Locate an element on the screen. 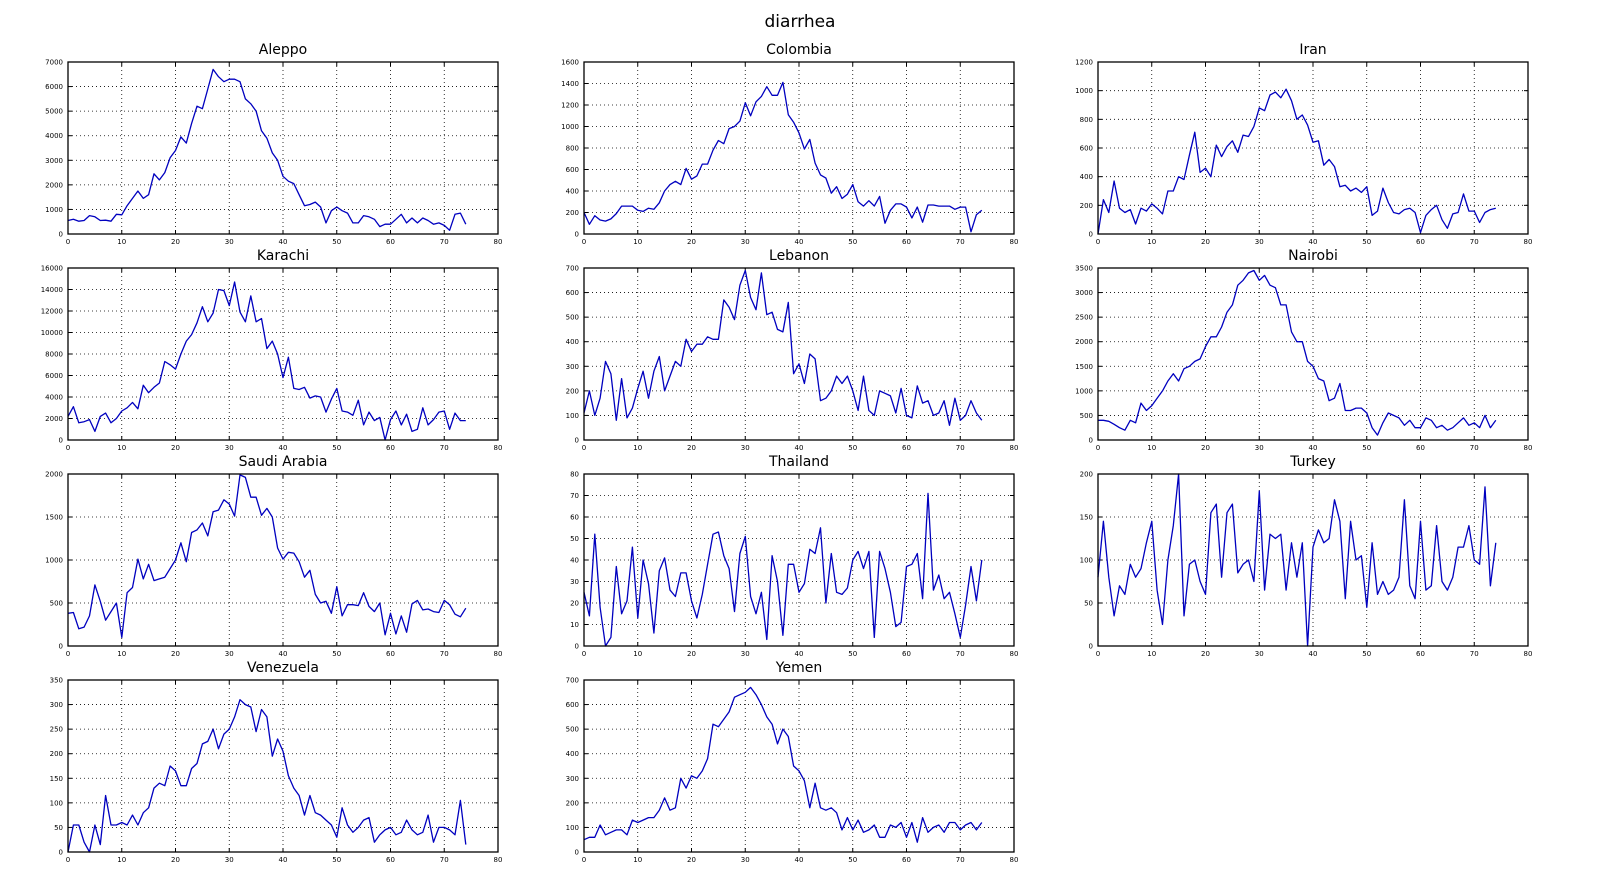  y-tick-label: 800 is located at coordinates (1086, 120).